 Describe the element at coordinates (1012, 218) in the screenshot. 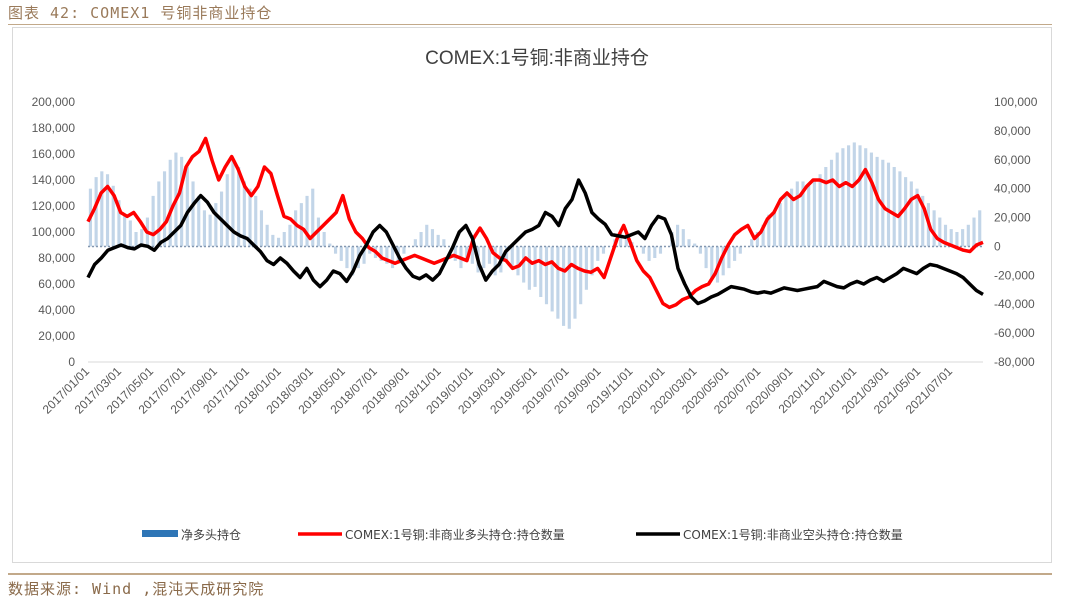

I see `right-tick-label: 20,000` at that location.